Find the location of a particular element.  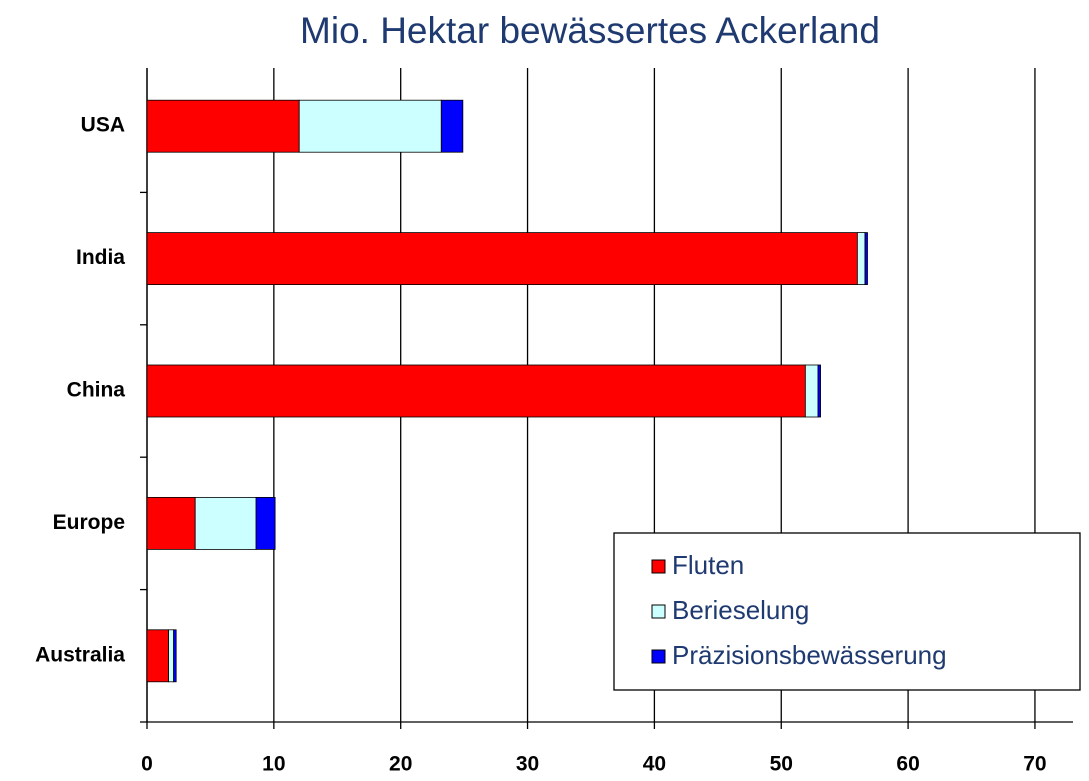

legend-label: Fluten is located at coordinates (708, 565).